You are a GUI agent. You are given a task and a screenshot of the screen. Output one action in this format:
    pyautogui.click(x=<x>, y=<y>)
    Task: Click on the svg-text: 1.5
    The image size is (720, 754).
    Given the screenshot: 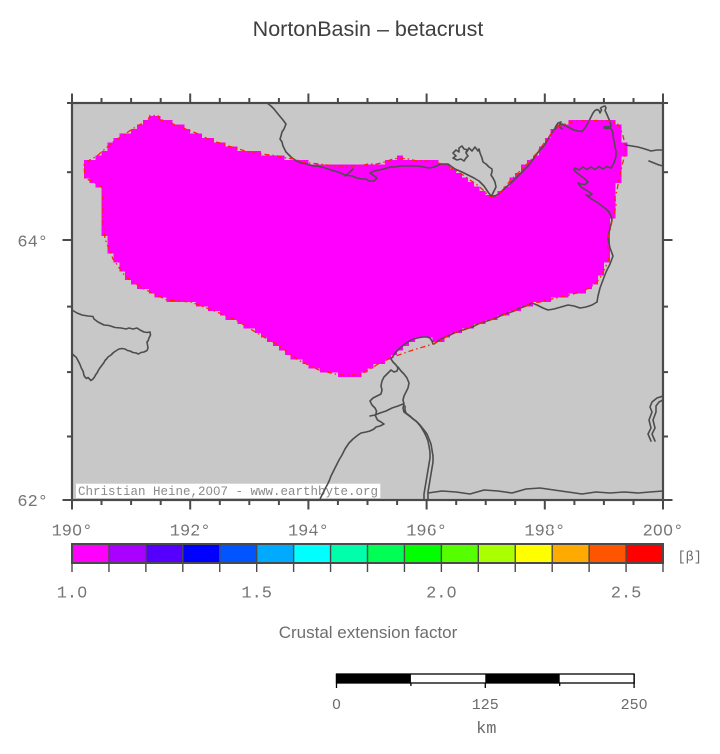 What is the action you would take?
    pyautogui.click(x=256, y=594)
    